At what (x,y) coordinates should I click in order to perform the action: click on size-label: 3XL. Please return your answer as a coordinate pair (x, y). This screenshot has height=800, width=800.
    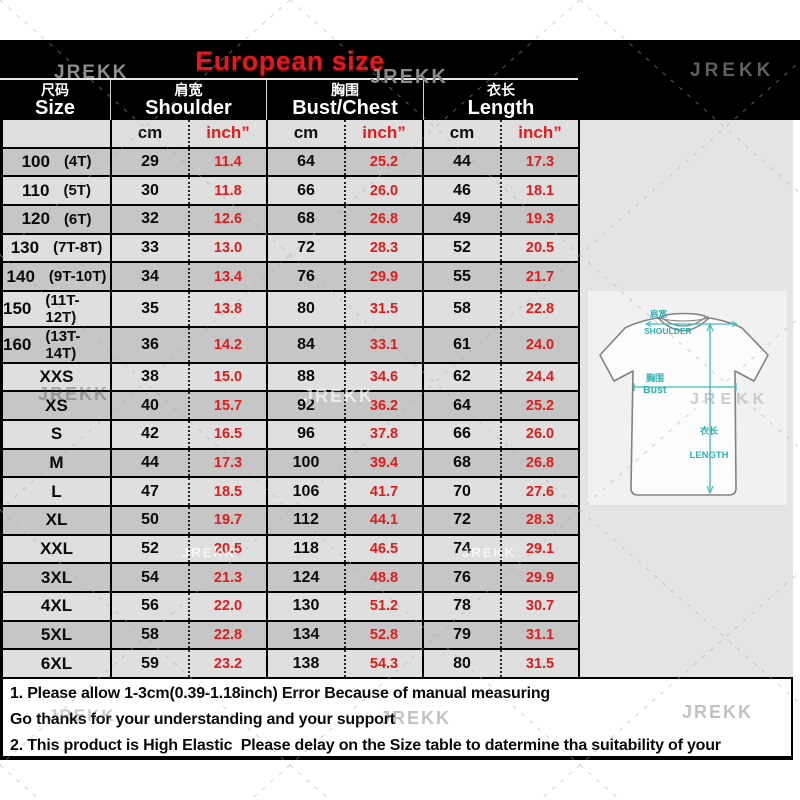
    Looking at the image, I should click on (56, 577).